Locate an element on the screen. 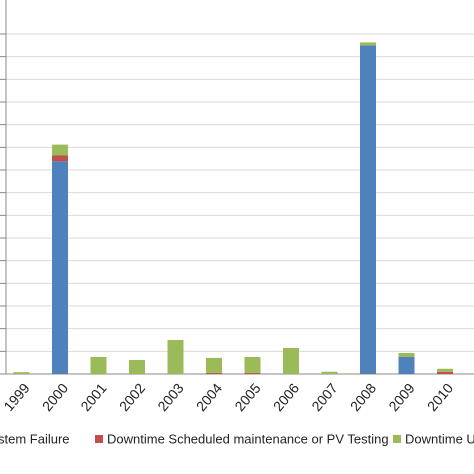 The width and height of the screenshot is (474, 474). x-tick-label: 2004 is located at coordinates (209, 397).